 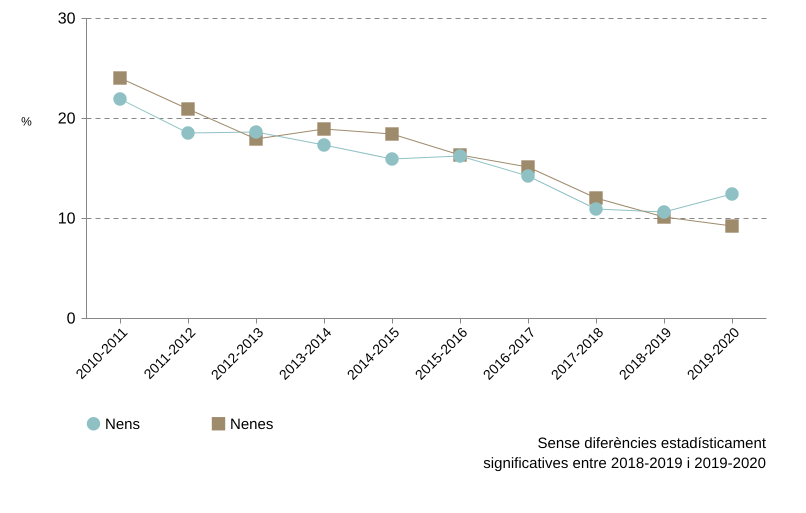 What do you see at coordinates (252, 424) in the screenshot?
I see `legend-label: Nenes` at bounding box center [252, 424].